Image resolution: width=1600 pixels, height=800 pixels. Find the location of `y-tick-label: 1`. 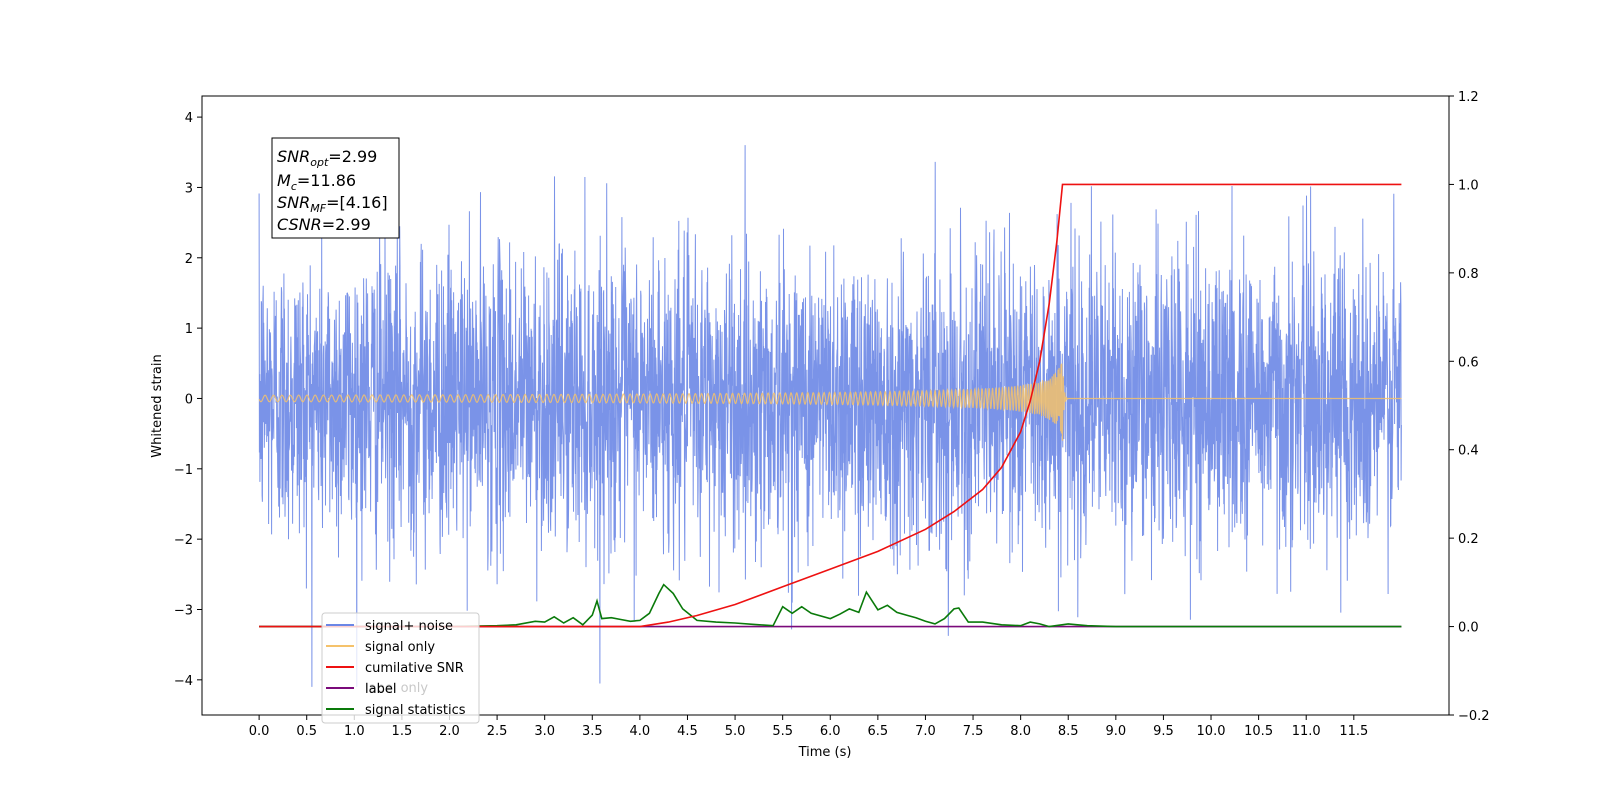

y-tick-label: 1 is located at coordinates (189, 329).